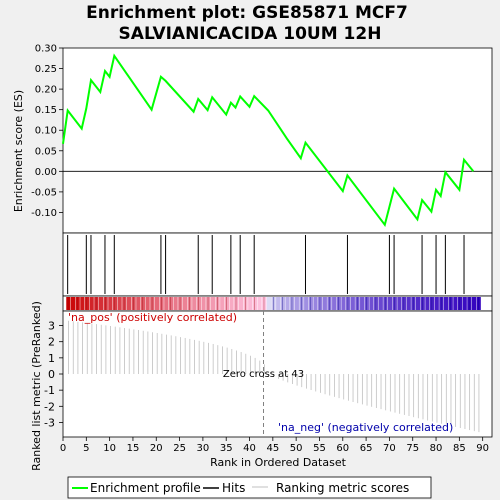 The height and width of the screenshot is (500, 500). What do you see at coordinates (296, 448) in the screenshot?
I see `x-tick-label: 50` at bounding box center [296, 448].